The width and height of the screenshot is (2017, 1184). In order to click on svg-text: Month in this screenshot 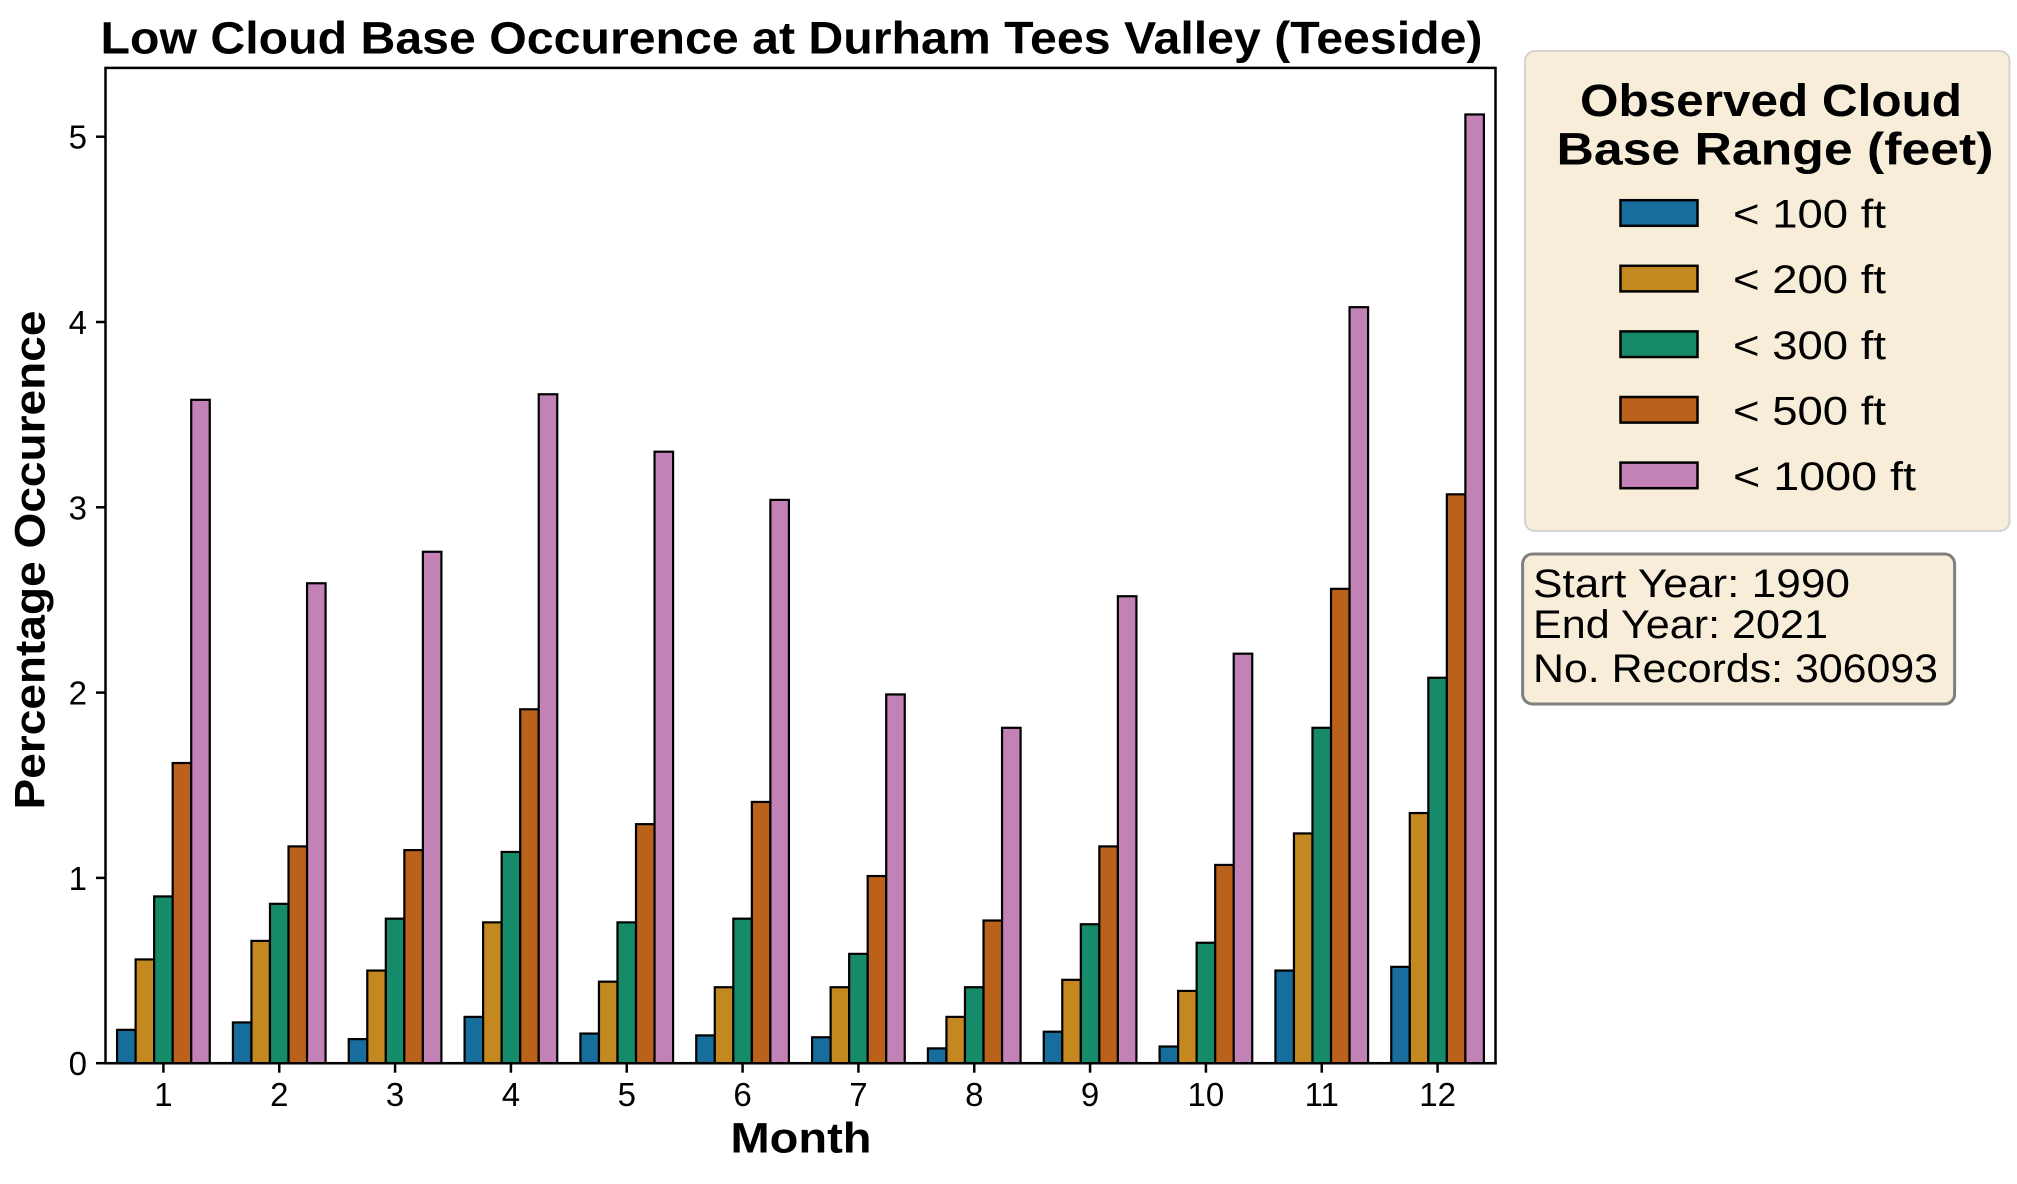, I will do `click(801, 1139)`.